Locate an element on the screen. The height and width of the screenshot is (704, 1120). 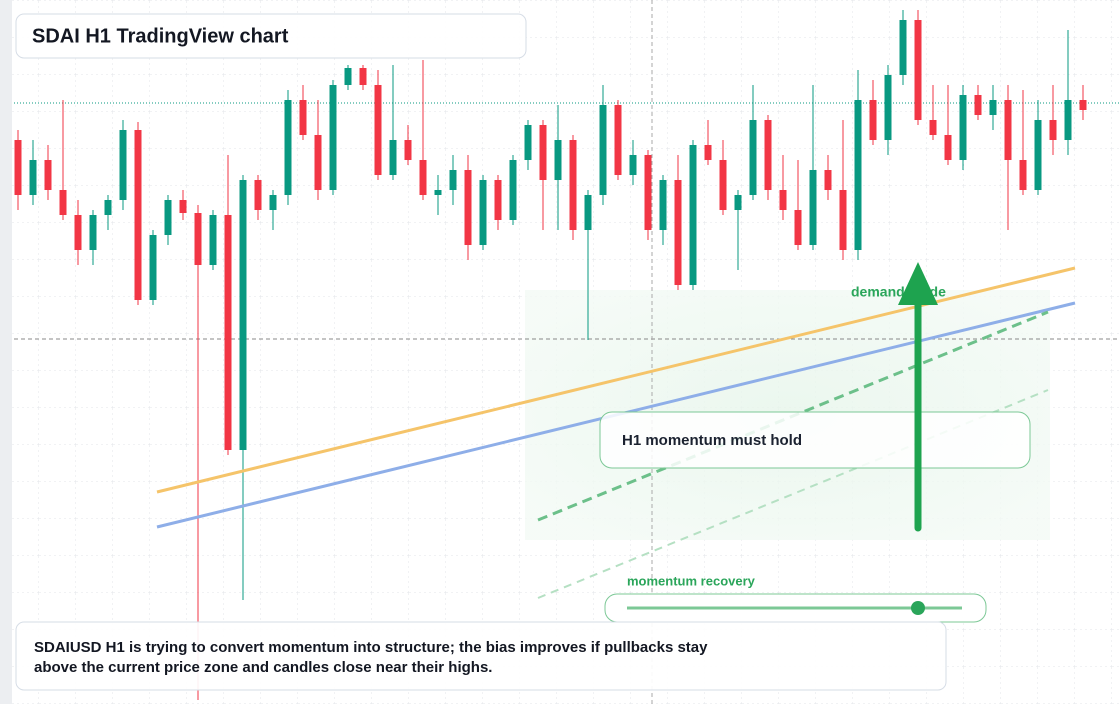
recovery-label: momentum recovery is located at coordinates (691, 580).